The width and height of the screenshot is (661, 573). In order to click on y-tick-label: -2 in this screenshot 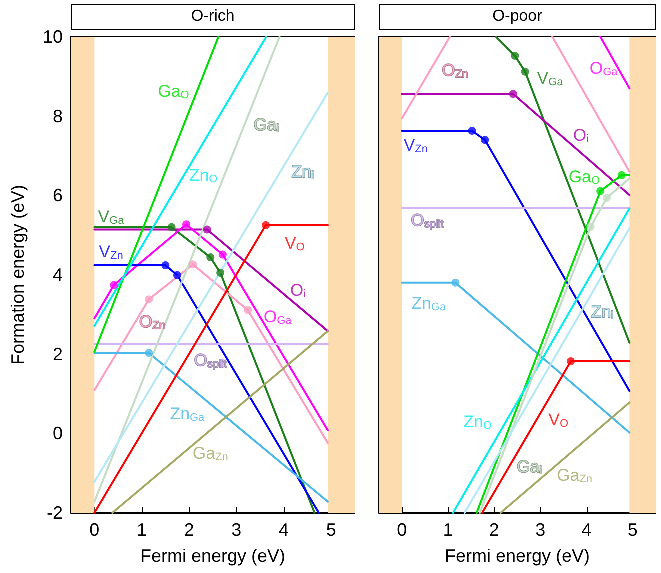, I will do `click(54, 513)`.